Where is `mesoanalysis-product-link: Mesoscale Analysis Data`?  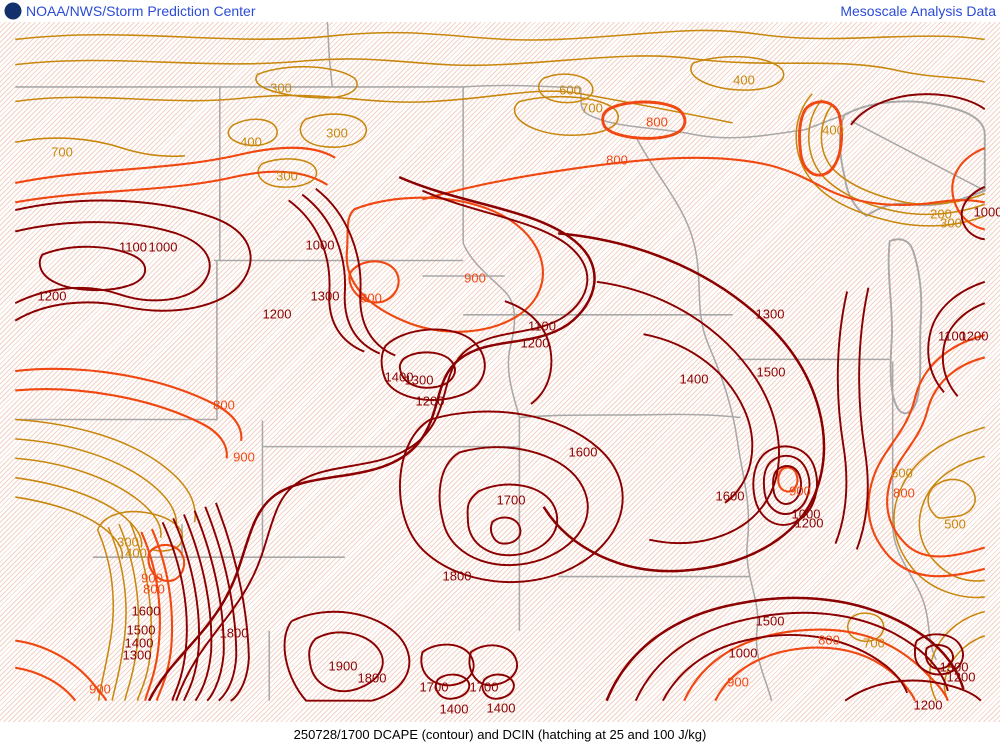 mesoanalysis-product-link: Mesoscale Analysis Data is located at coordinates (918, 11).